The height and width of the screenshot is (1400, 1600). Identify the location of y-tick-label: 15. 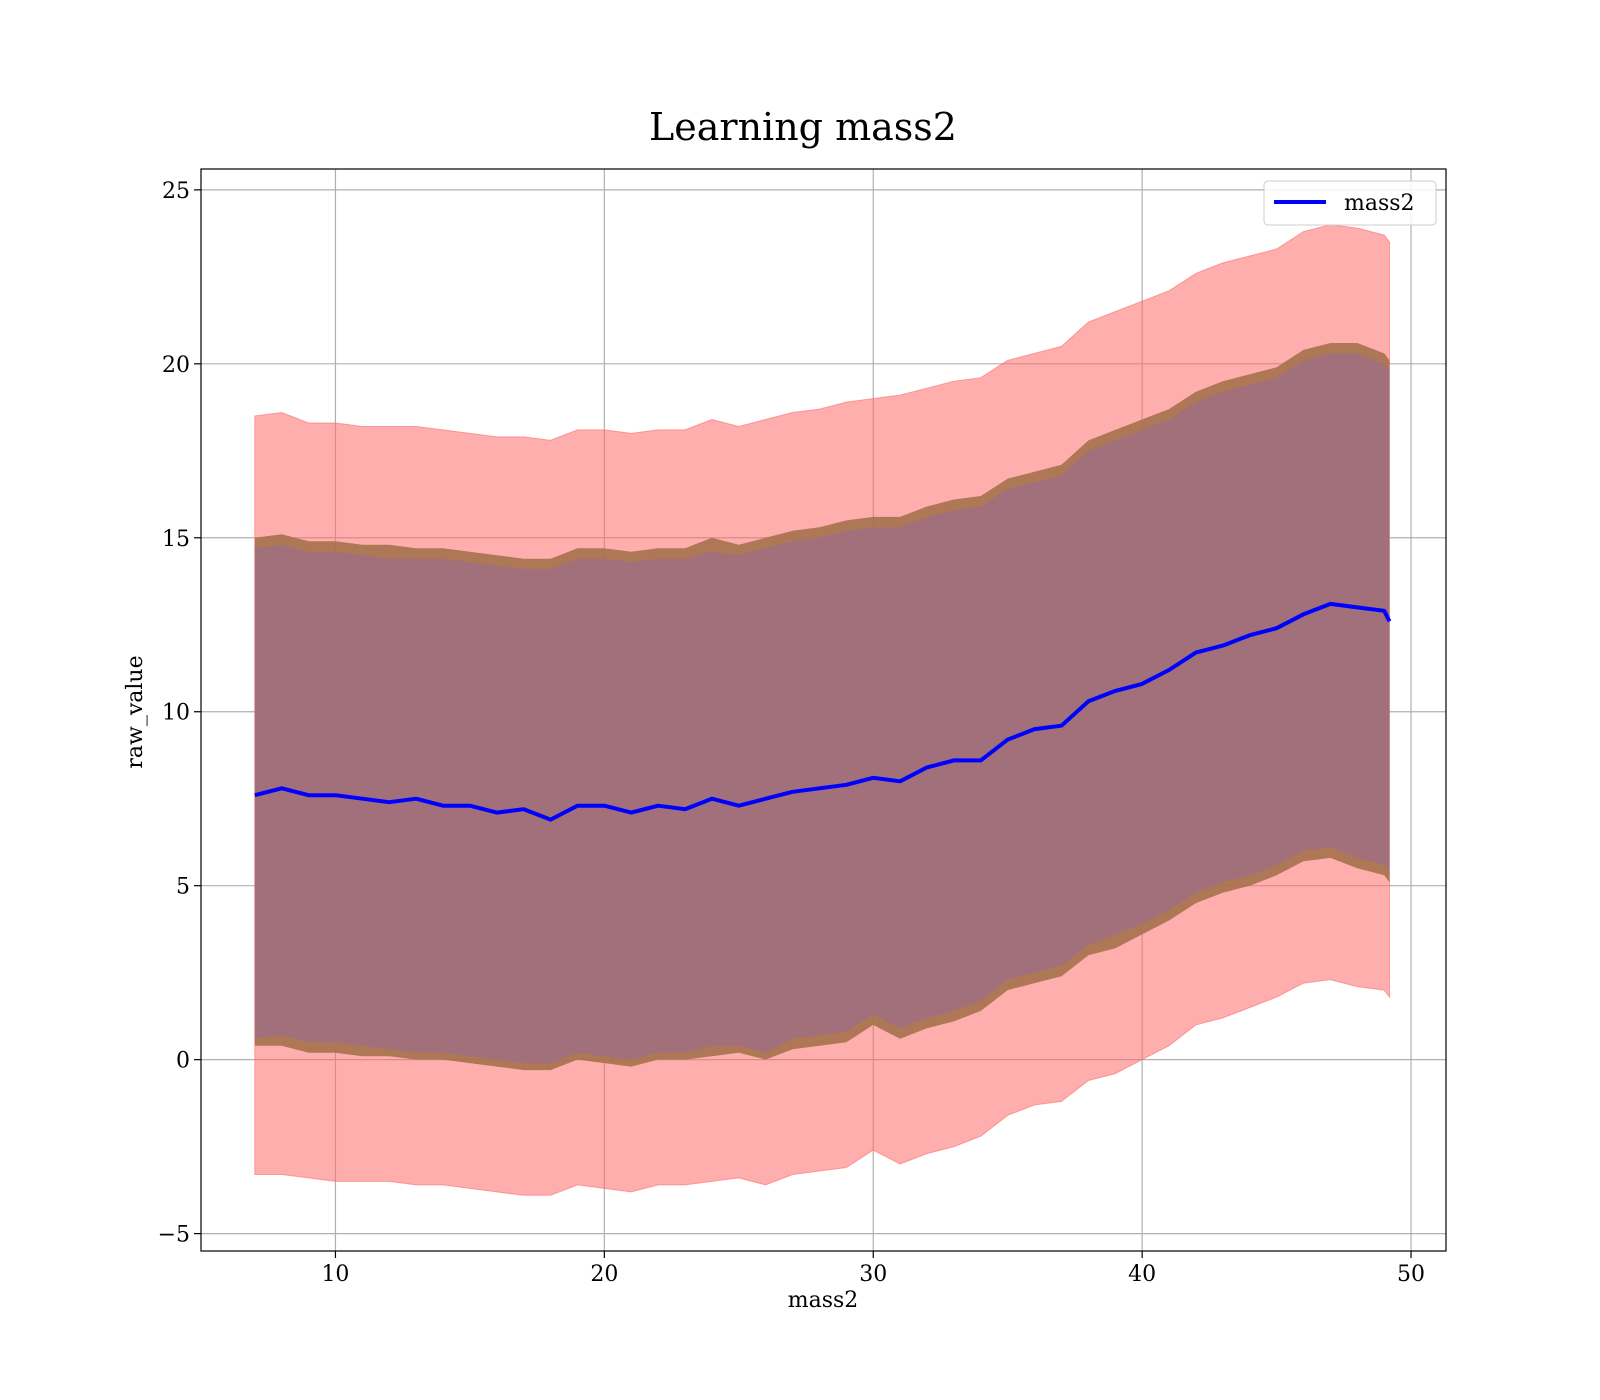
(176, 539).